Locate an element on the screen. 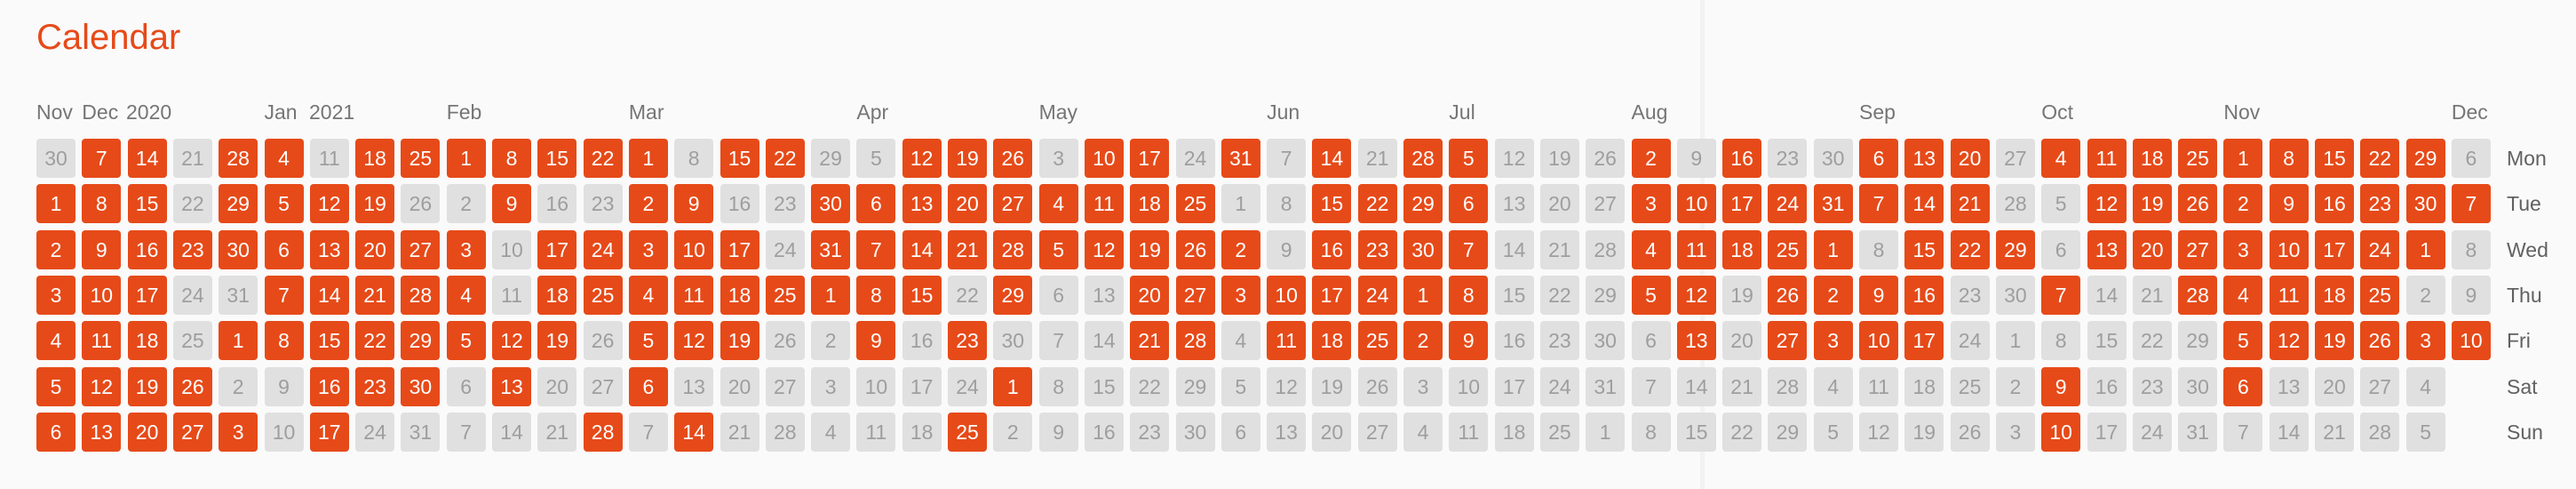 The image size is (2576, 489). day-cell: 31 is located at coordinates (238, 295).